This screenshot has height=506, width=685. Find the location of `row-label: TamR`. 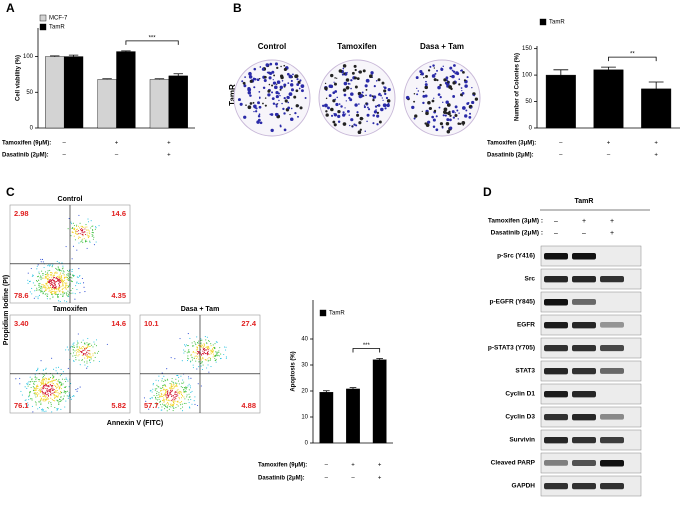

row-label: TamR is located at coordinates (232, 95).